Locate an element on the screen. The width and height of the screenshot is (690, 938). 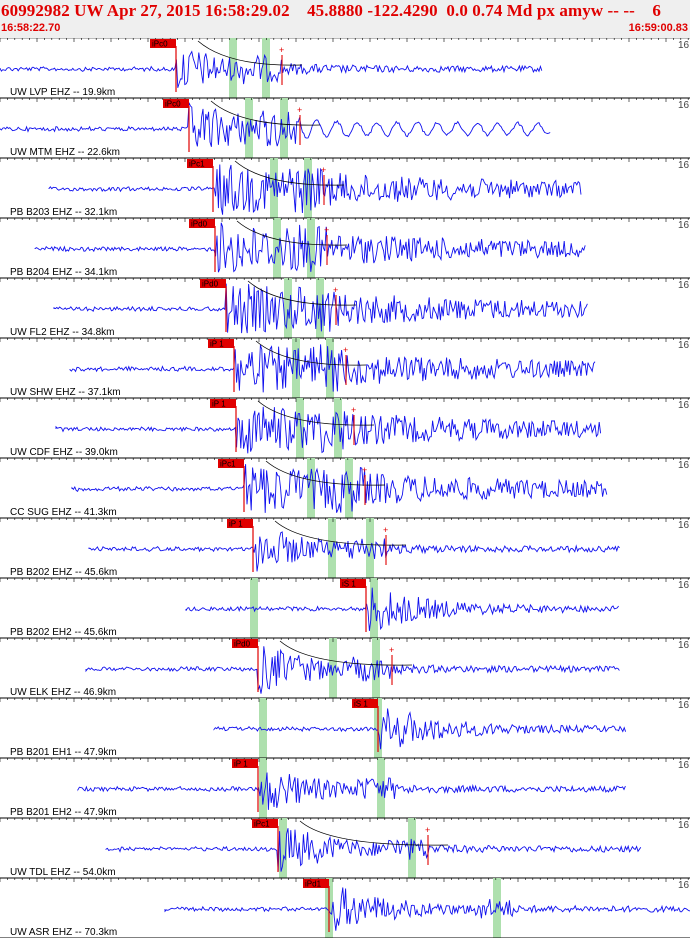
station-row: iPc1 + CC SUG EHZ -- 41.3km 16 is located at coordinates (345, 488).